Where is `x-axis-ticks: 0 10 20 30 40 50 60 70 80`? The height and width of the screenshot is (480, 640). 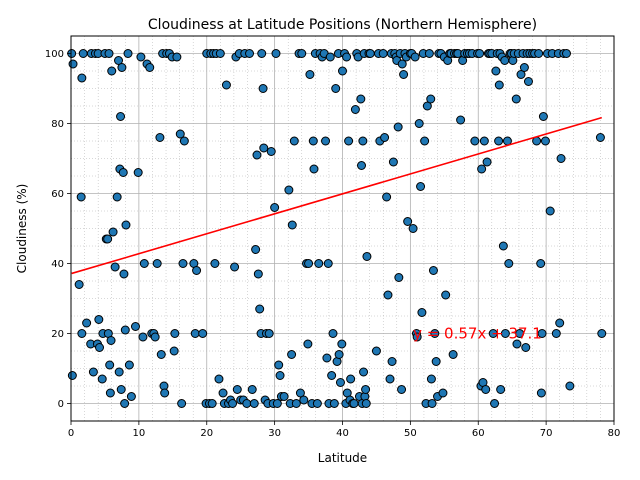
x-axis-ticks: 0 10 20 30 40 50 60 70 80 is located at coordinates (344, 430).